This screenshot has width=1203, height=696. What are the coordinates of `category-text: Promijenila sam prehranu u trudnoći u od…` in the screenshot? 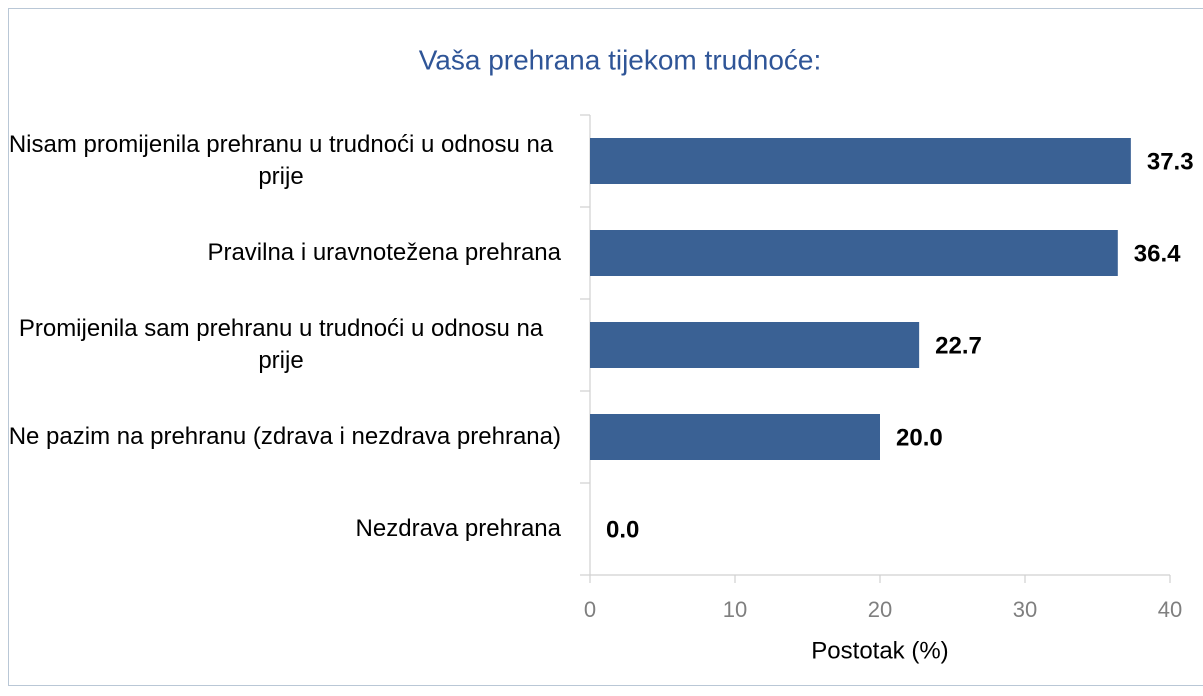 It's located at (281, 344).